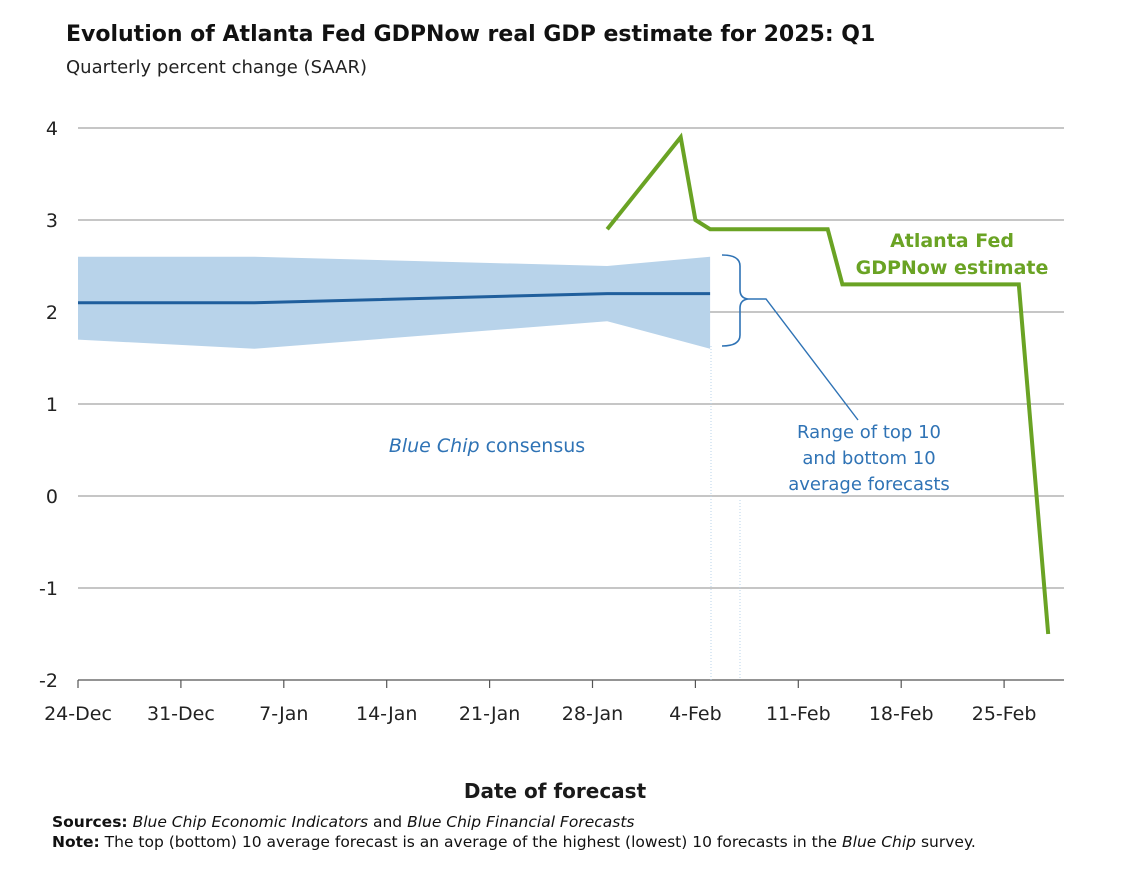 This screenshot has height=890, width=1123. I want to click on sources-and: and, so click(388, 822).